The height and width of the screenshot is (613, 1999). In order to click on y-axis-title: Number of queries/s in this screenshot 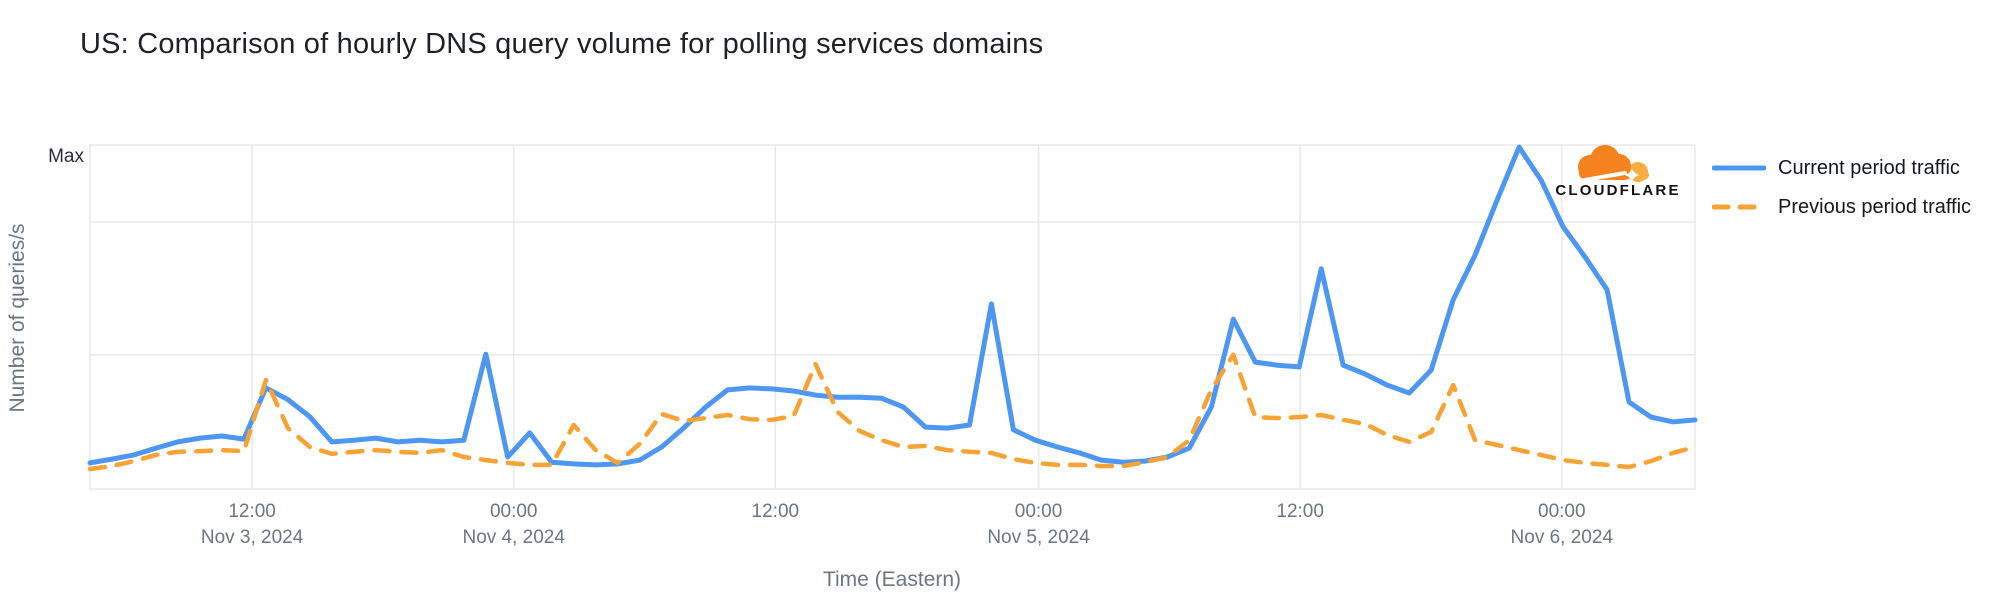, I will do `click(17, 318)`.